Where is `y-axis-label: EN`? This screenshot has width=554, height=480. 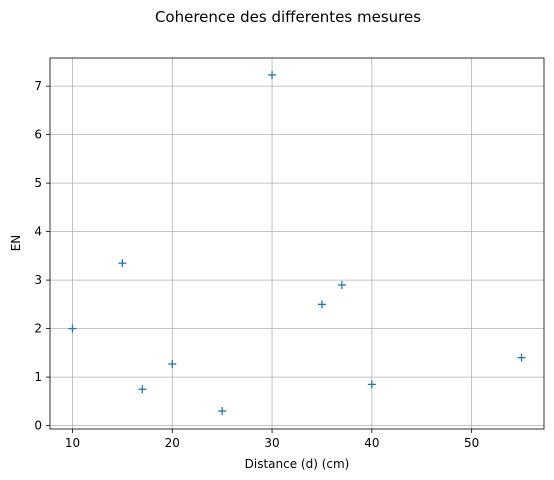 y-axis-label: EN is located at coordinates (16, 243).